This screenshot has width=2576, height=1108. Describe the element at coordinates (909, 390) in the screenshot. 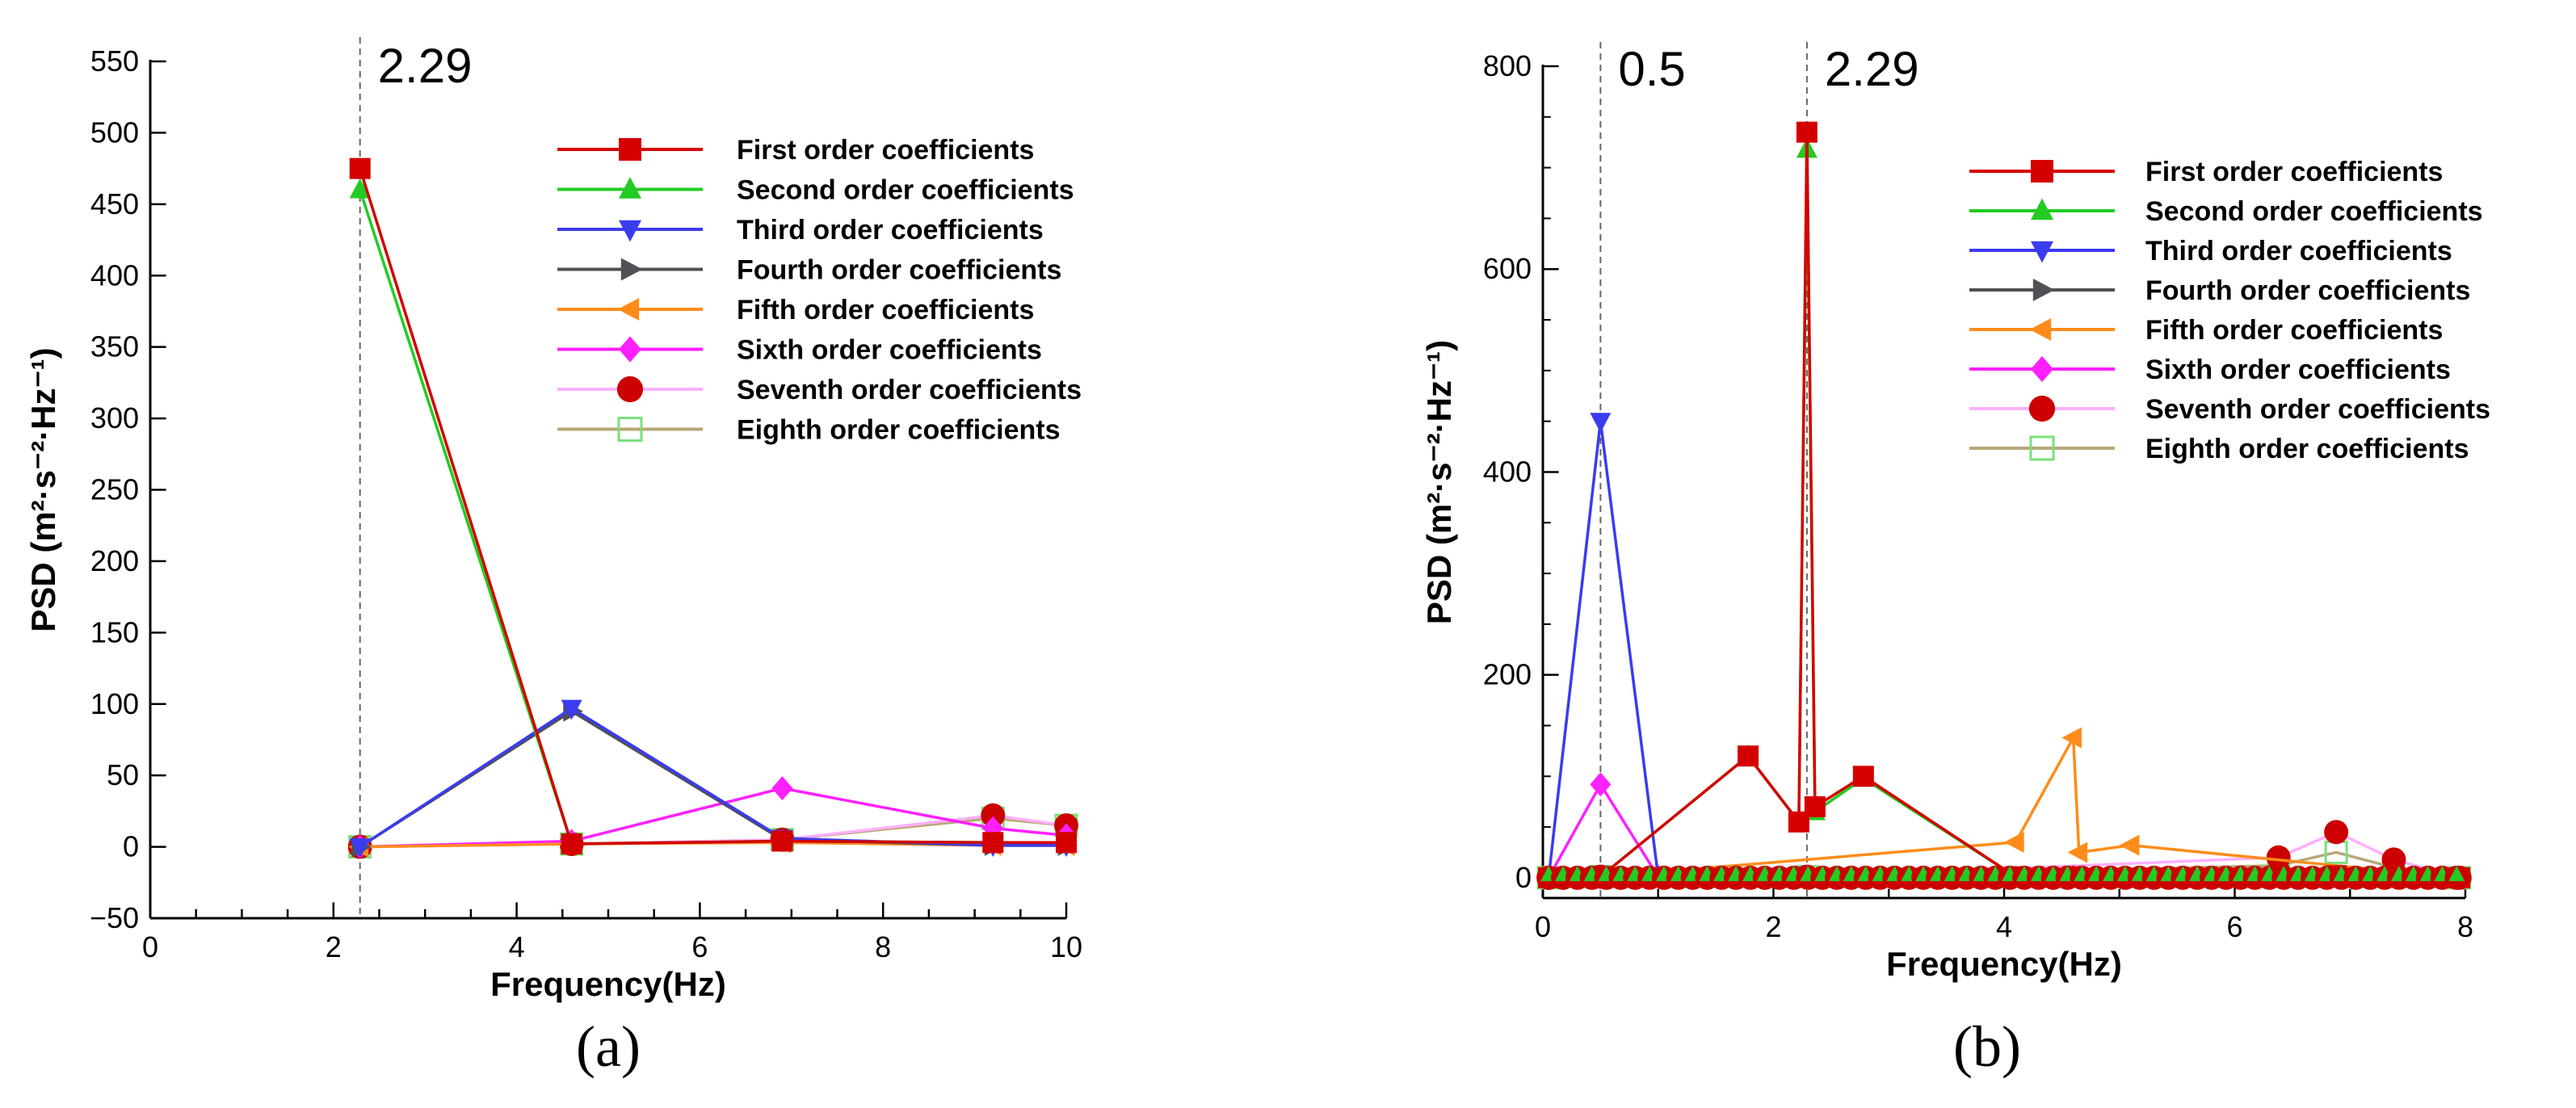

I see `legend-label: Seventh order coefficients` at that location.